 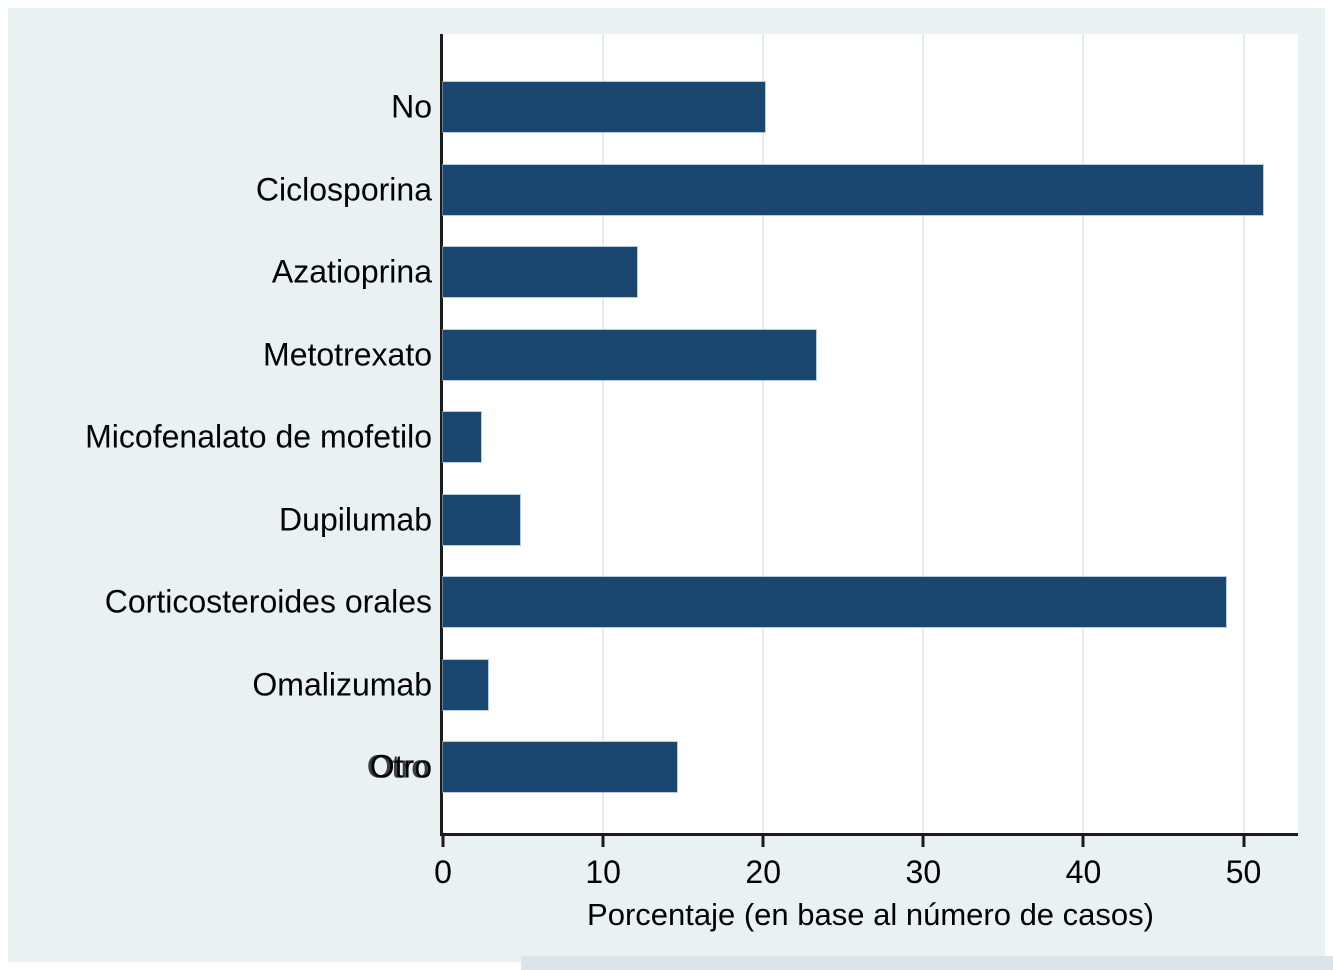 What do you see at coordinates (342, 683) in the screenshot?
I see `category-label: Omalizumab` at bounding box center [342, 683].